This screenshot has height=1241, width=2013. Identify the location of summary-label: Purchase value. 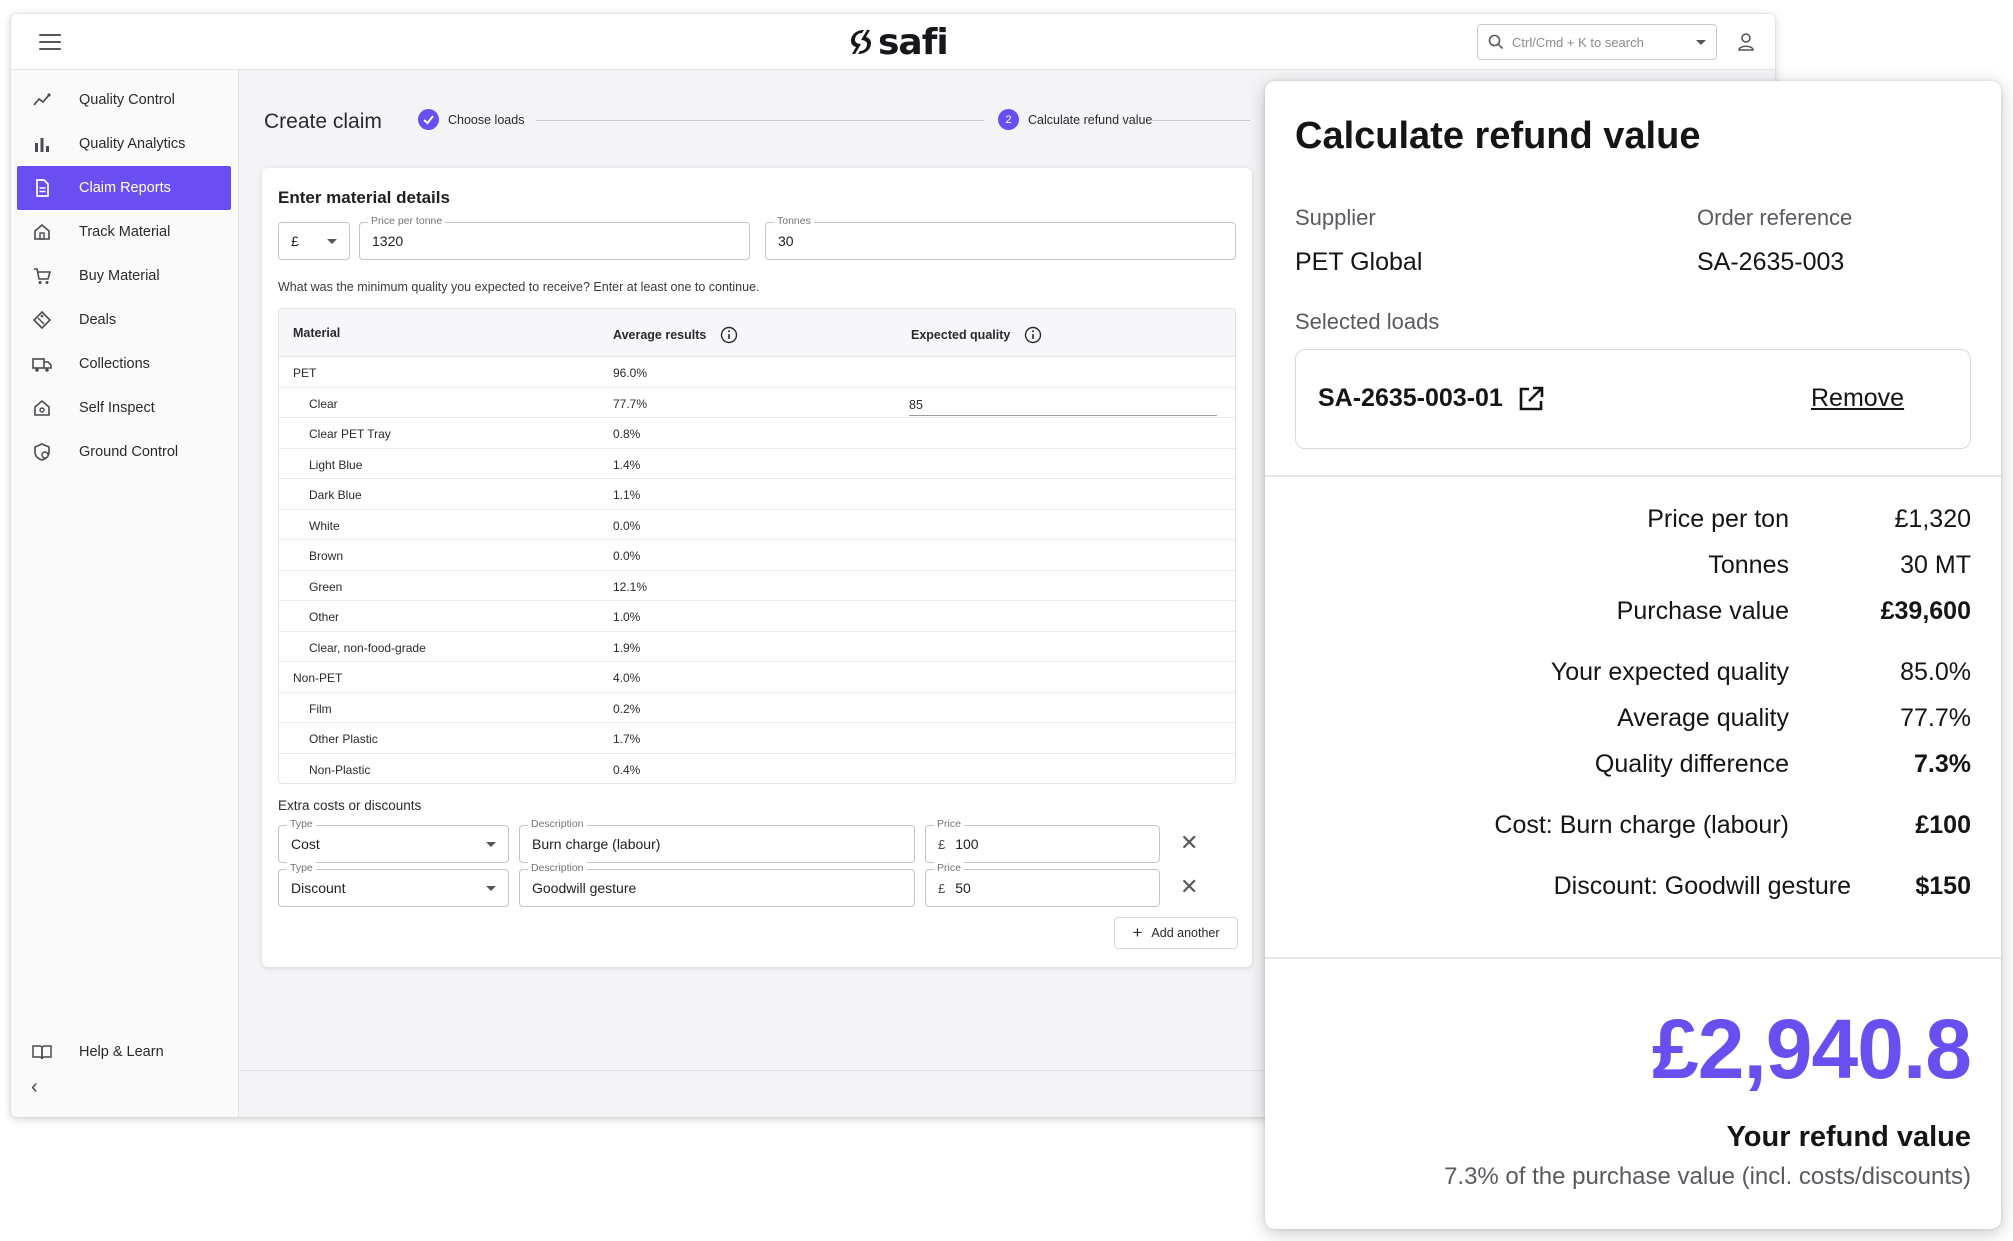
(1702, 611).